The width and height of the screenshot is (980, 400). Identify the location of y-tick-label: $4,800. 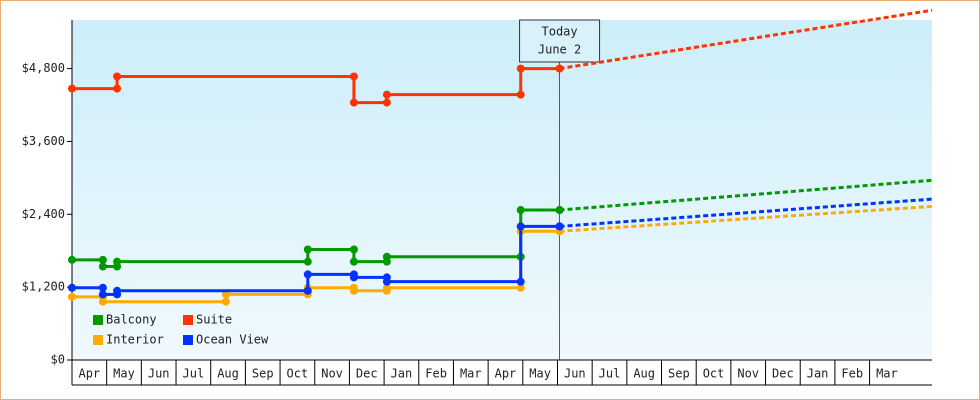
(43, 68).